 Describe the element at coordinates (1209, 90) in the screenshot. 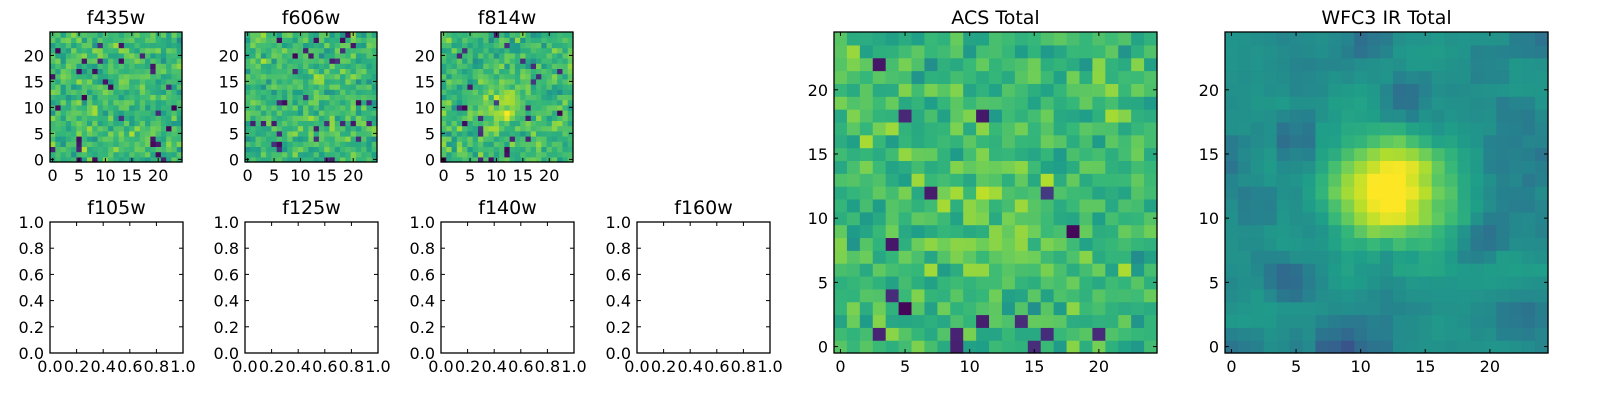

I see `y-tick-label: 20` at that location.